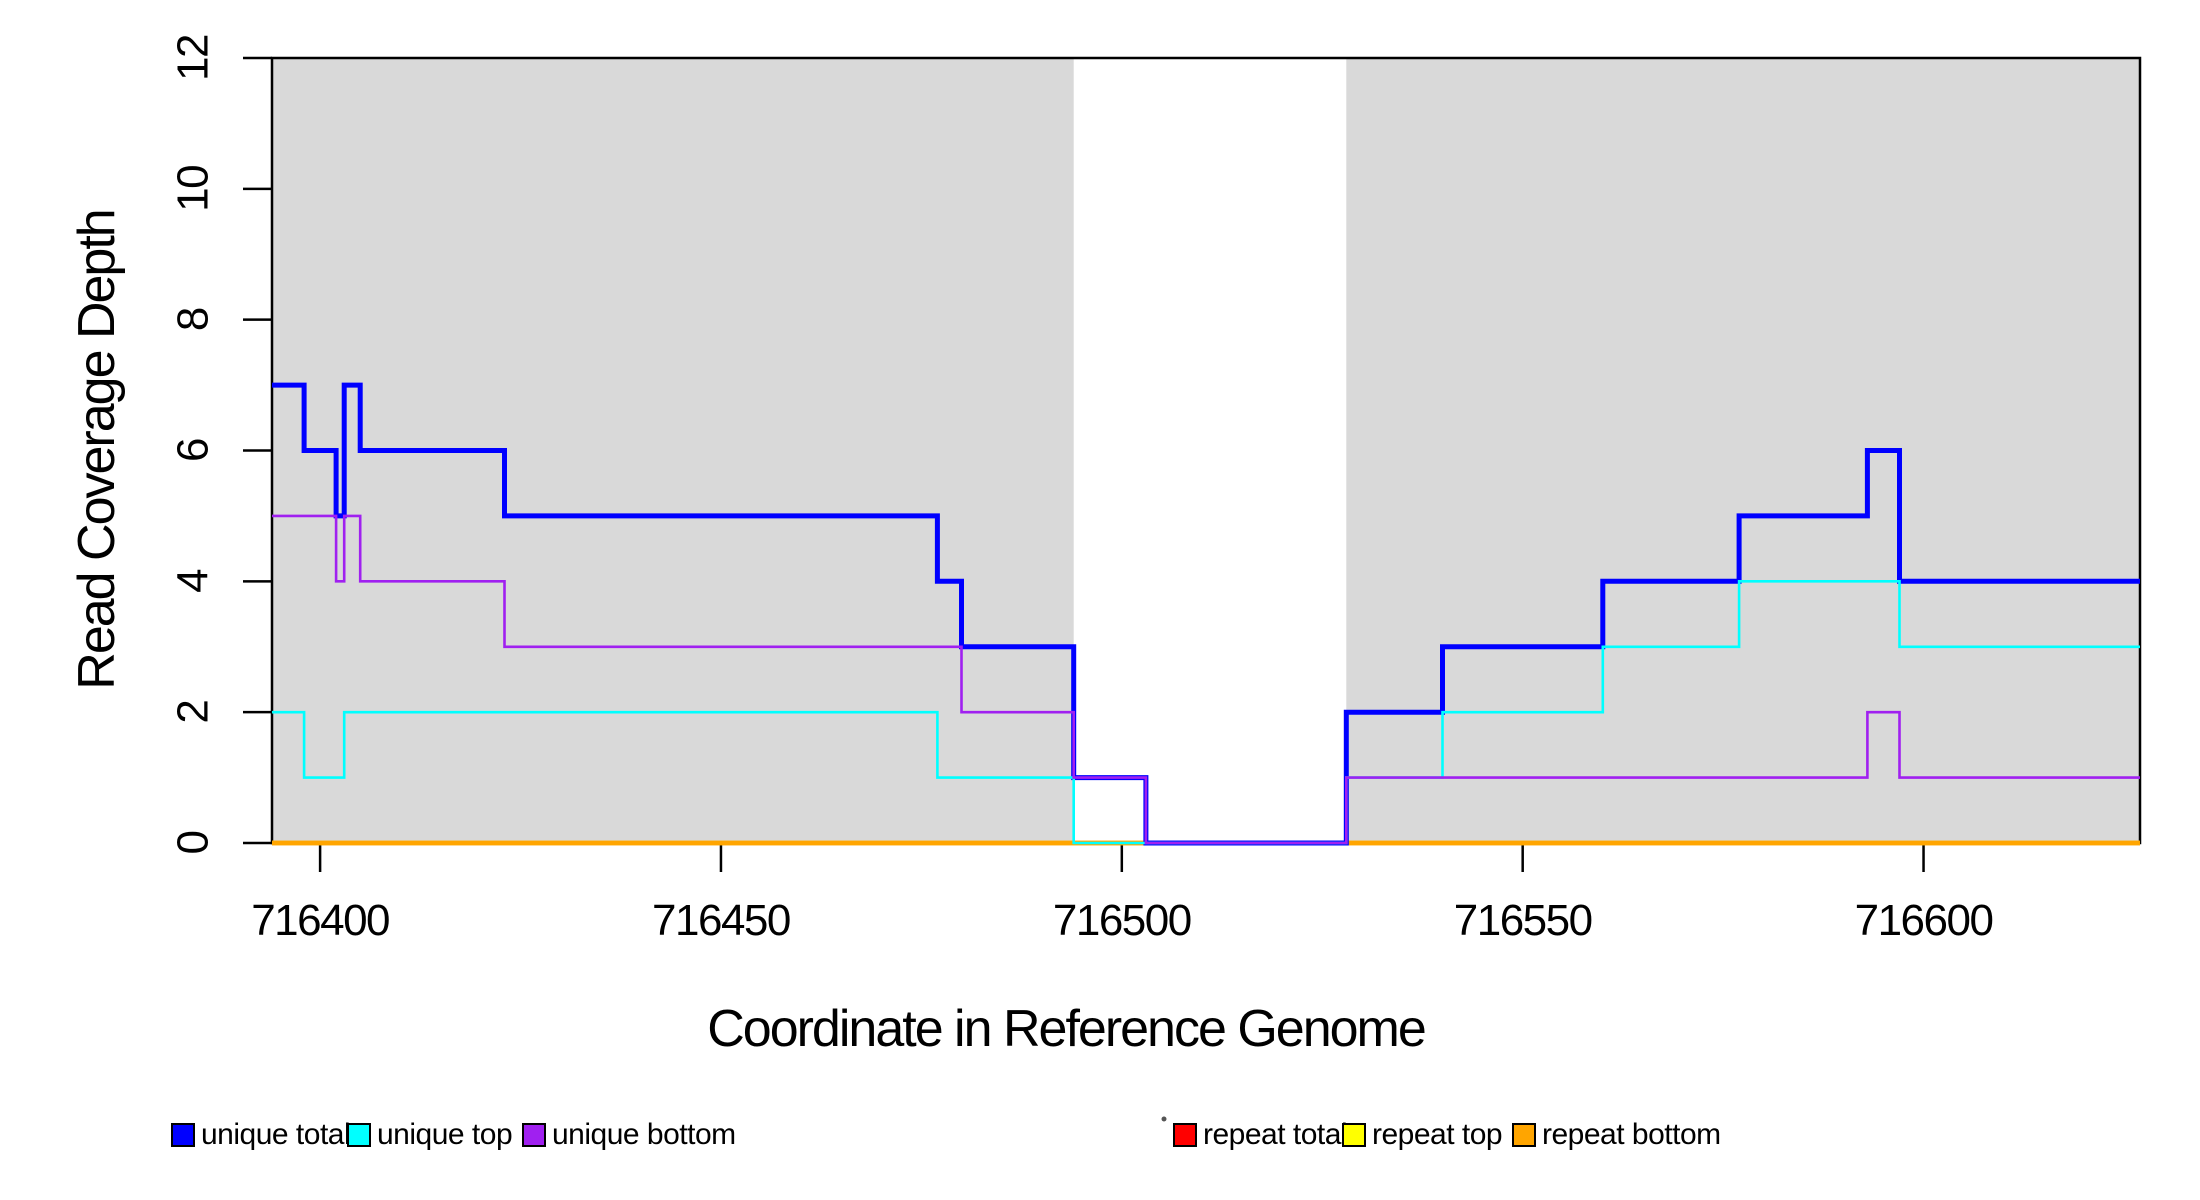  What do you see at coordinates (1164, 1119) in the screenshot?
I see `stray-dot-artifact` at bounding box center [1164, 1119].